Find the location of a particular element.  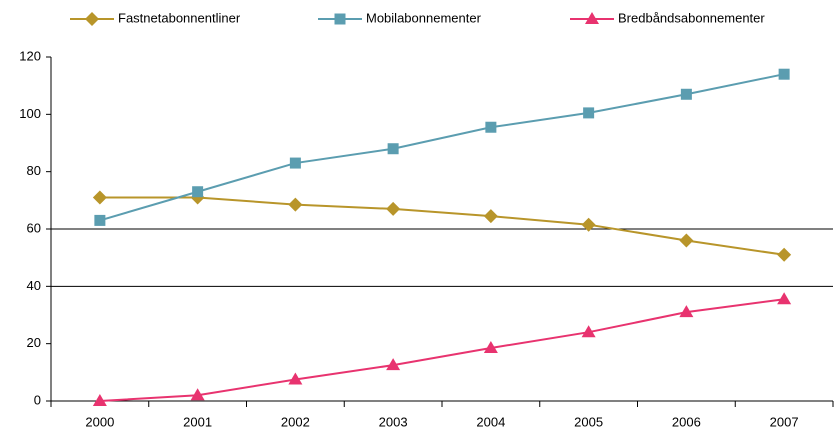

x-tick-label: 2003 is located at coordinates (393, 421).